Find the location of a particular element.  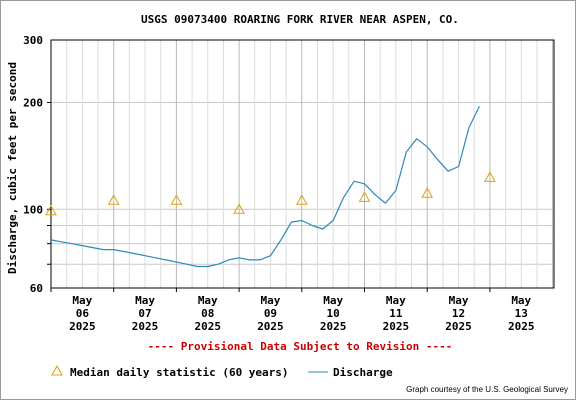

y-tick-label: 60 is located at coordinates (36, 288).